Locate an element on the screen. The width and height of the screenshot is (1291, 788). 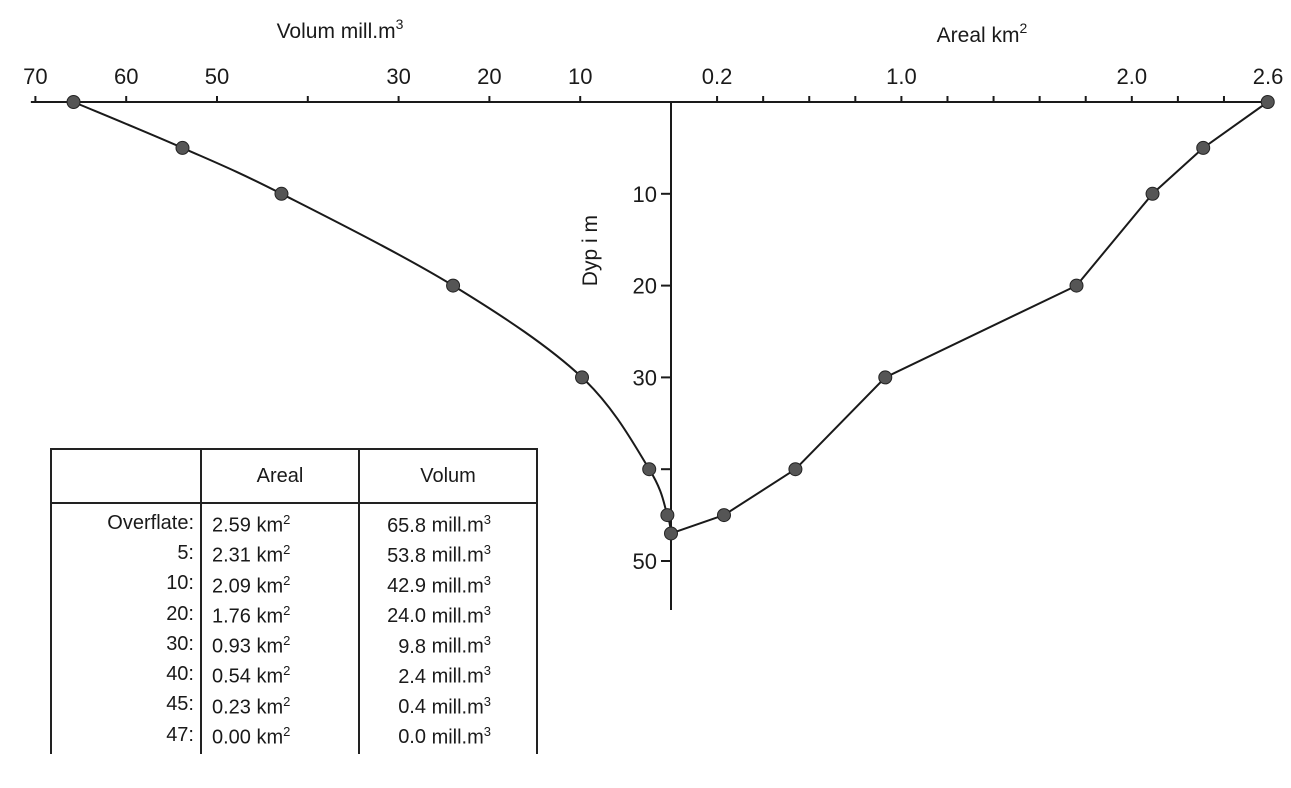
table-cell-depth: 30: is located at coordinates (126, 644).